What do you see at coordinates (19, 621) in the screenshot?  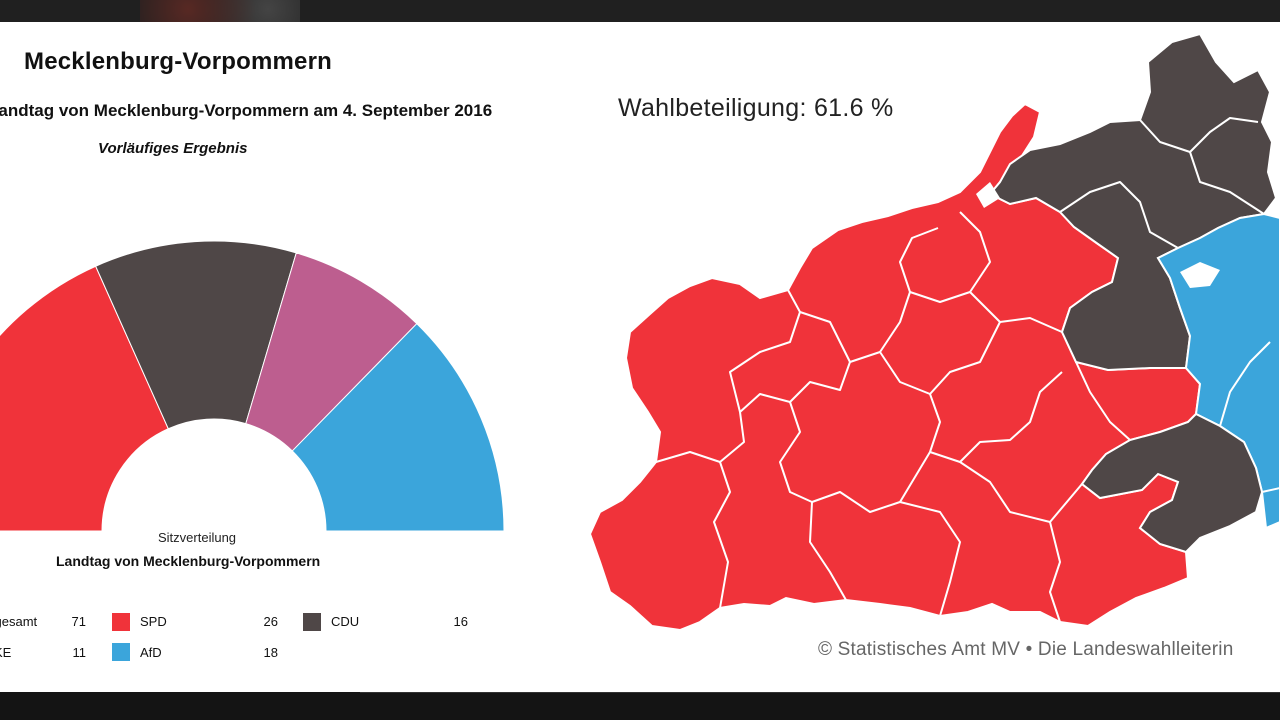 I see `legend-total-label: sgesamt` at bounding box center [19, 621].